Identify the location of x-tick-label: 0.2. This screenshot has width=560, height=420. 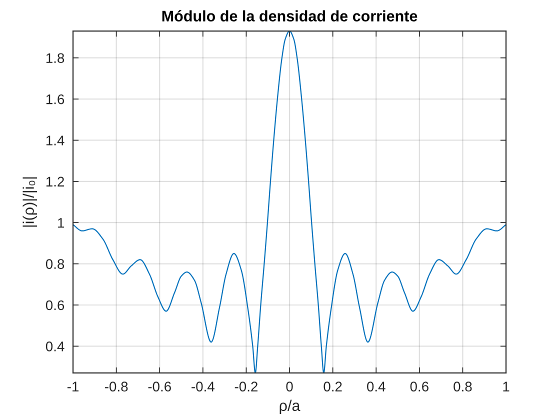
(333, 387).